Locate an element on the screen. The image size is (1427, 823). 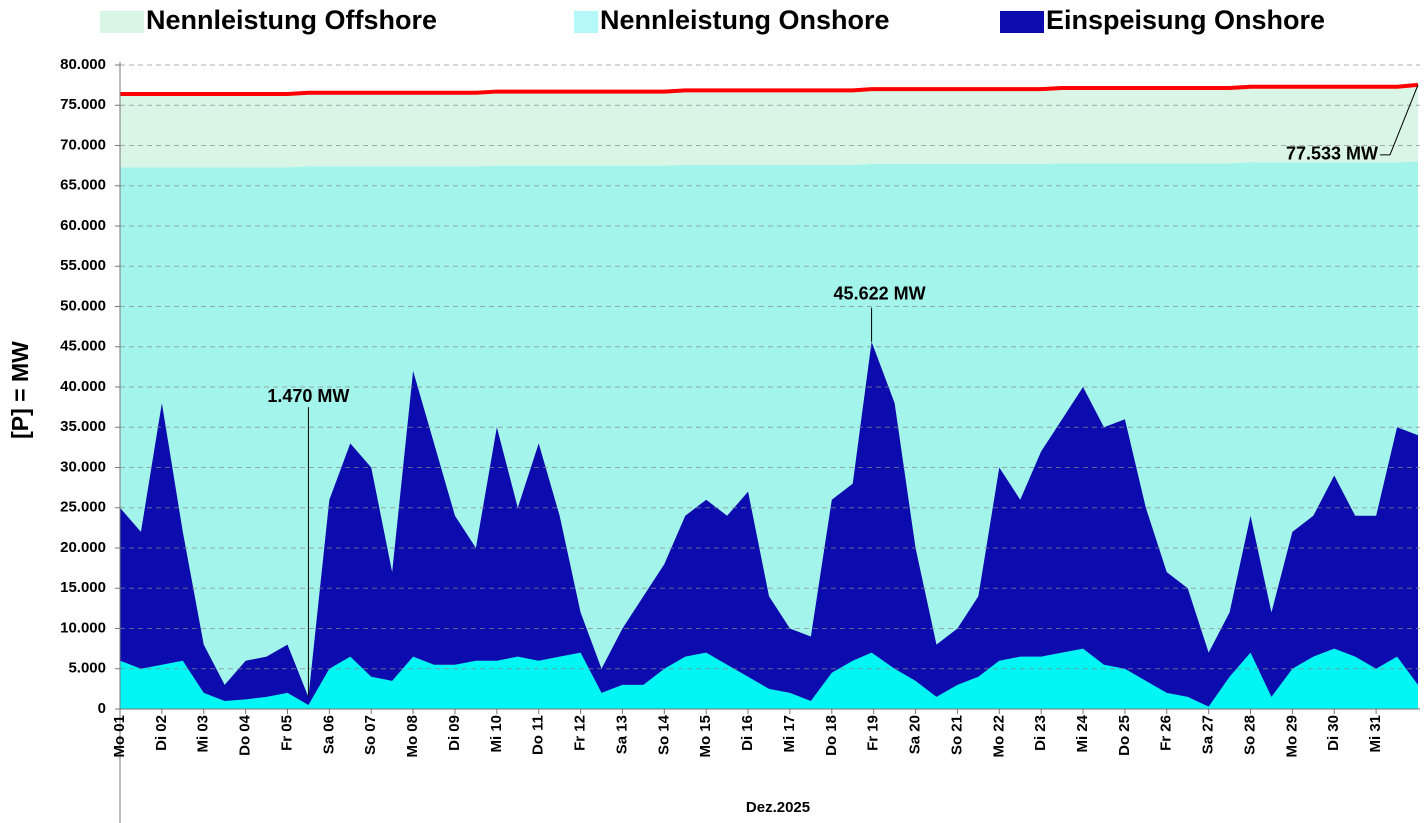
y-tick-label: 0 is located at coordinates (102, 708).